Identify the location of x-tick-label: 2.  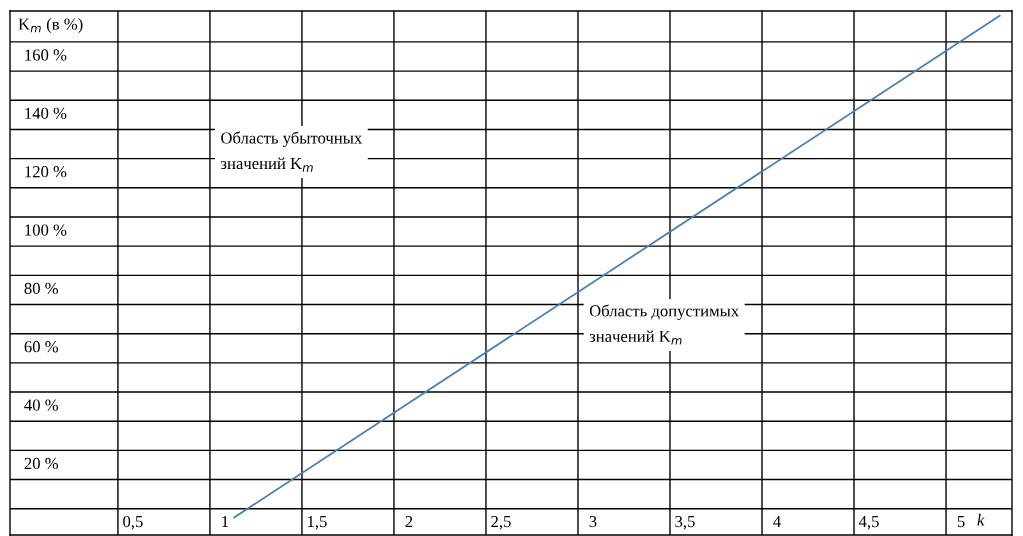
(409, 521).